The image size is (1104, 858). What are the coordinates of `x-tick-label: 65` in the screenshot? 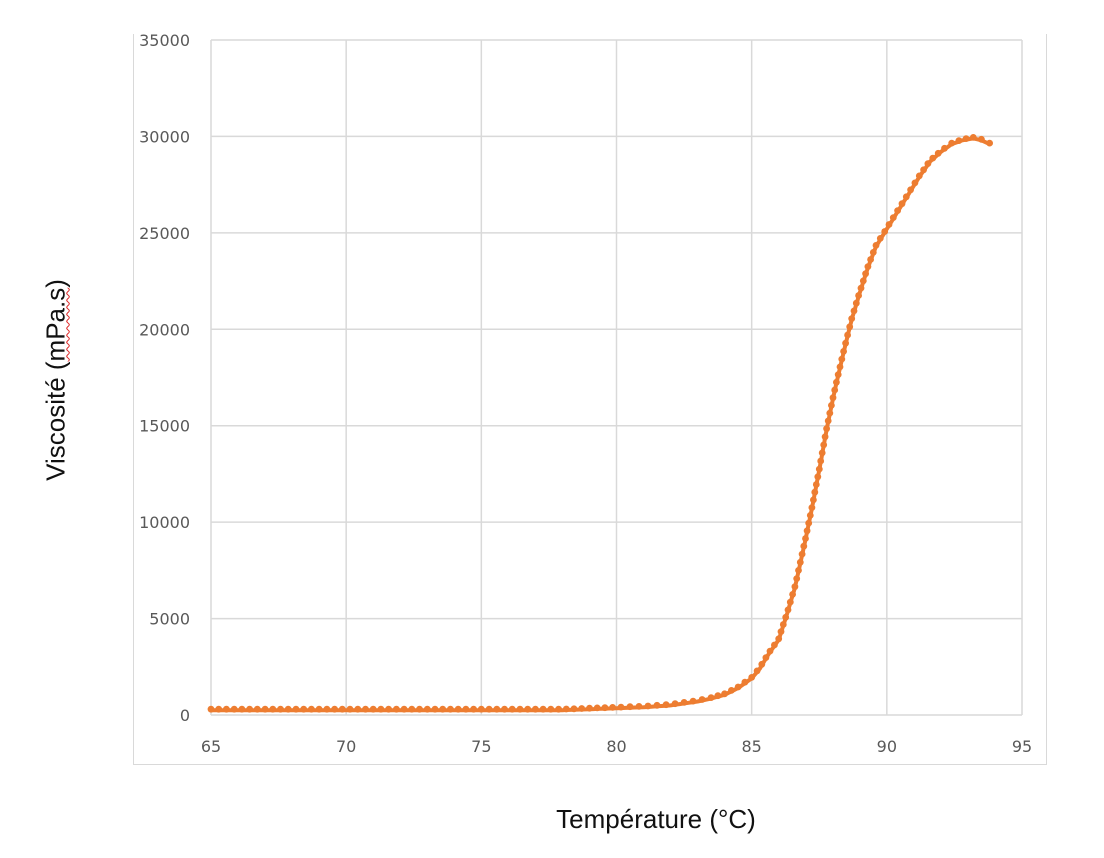 It's located at (211, 746).